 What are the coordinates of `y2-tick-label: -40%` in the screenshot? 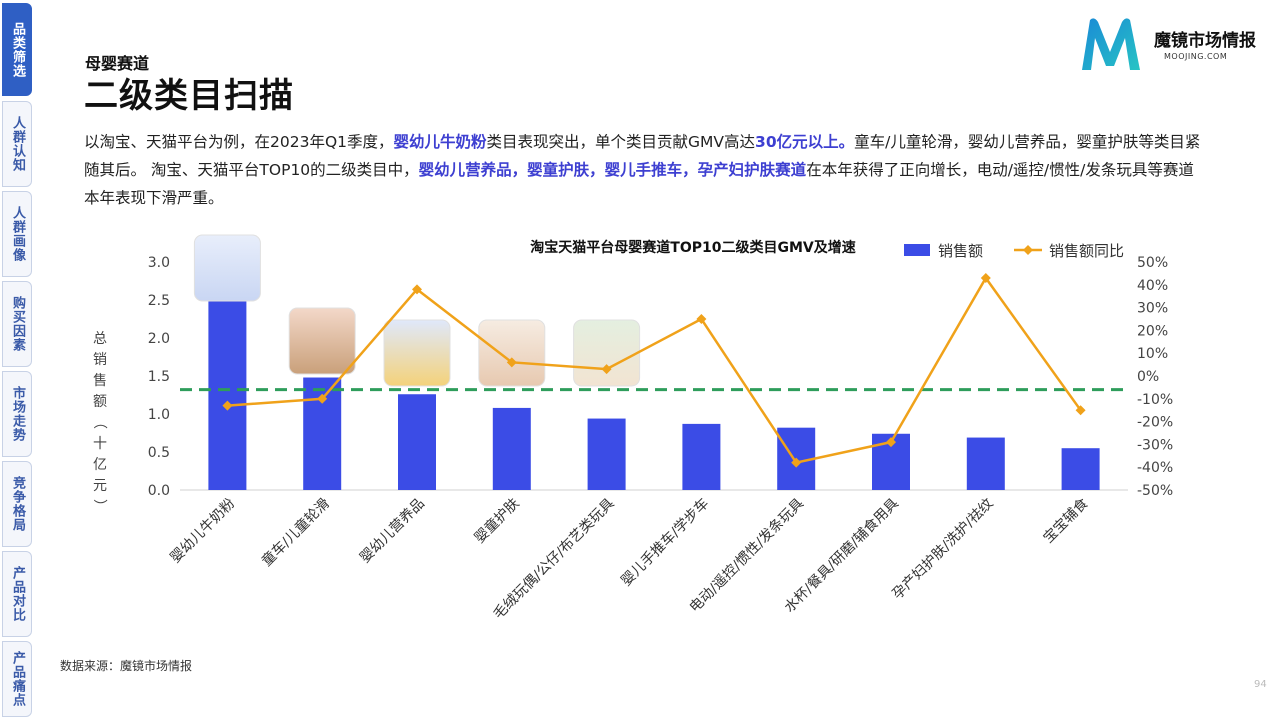 It's located at (1155, 468).